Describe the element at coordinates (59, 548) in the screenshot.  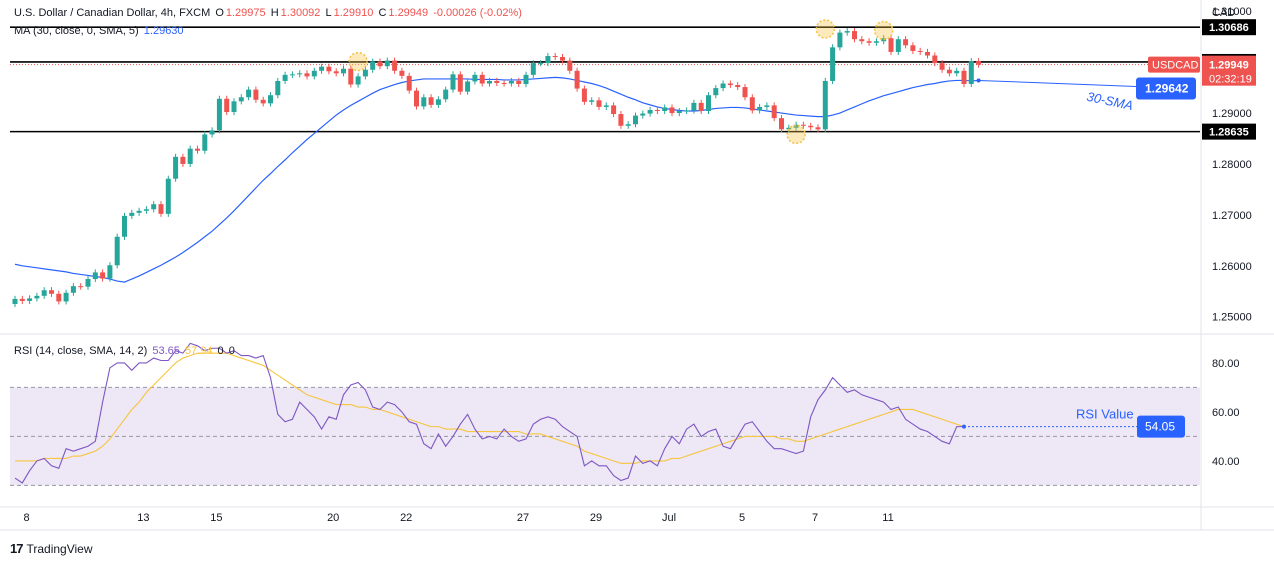
I see `brand-name: TradingView` at that location.